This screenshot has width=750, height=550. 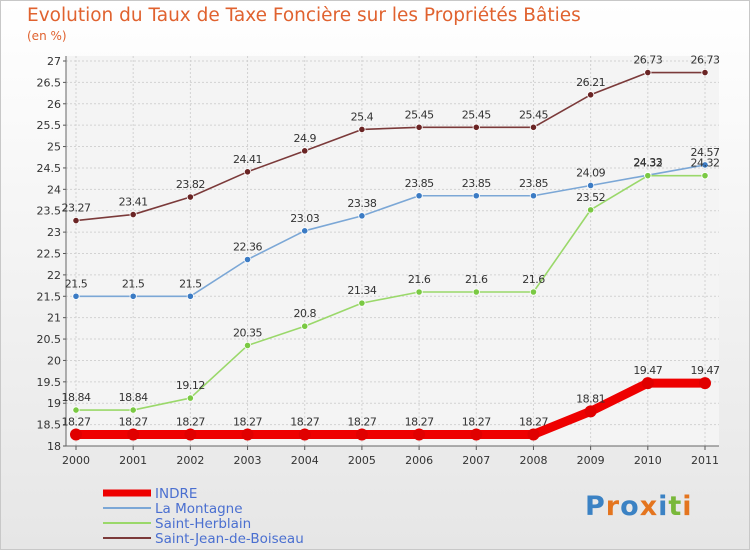 What do you see at coordinates (54, 318) in the screenshot?
I see `y-tick-label: 21` at bounding box center [54, 318].